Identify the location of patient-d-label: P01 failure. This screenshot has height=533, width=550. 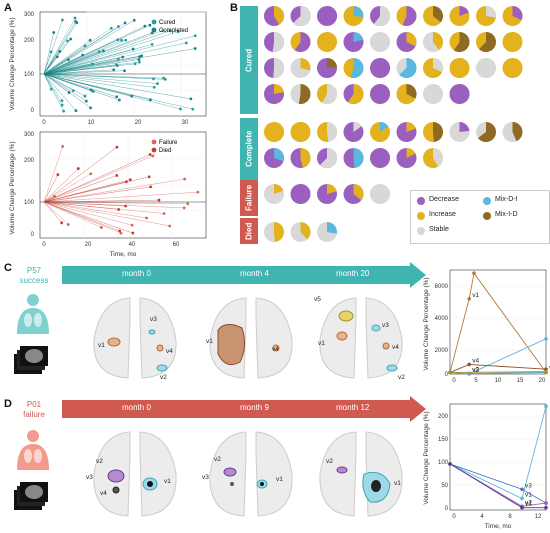
(34, 410).